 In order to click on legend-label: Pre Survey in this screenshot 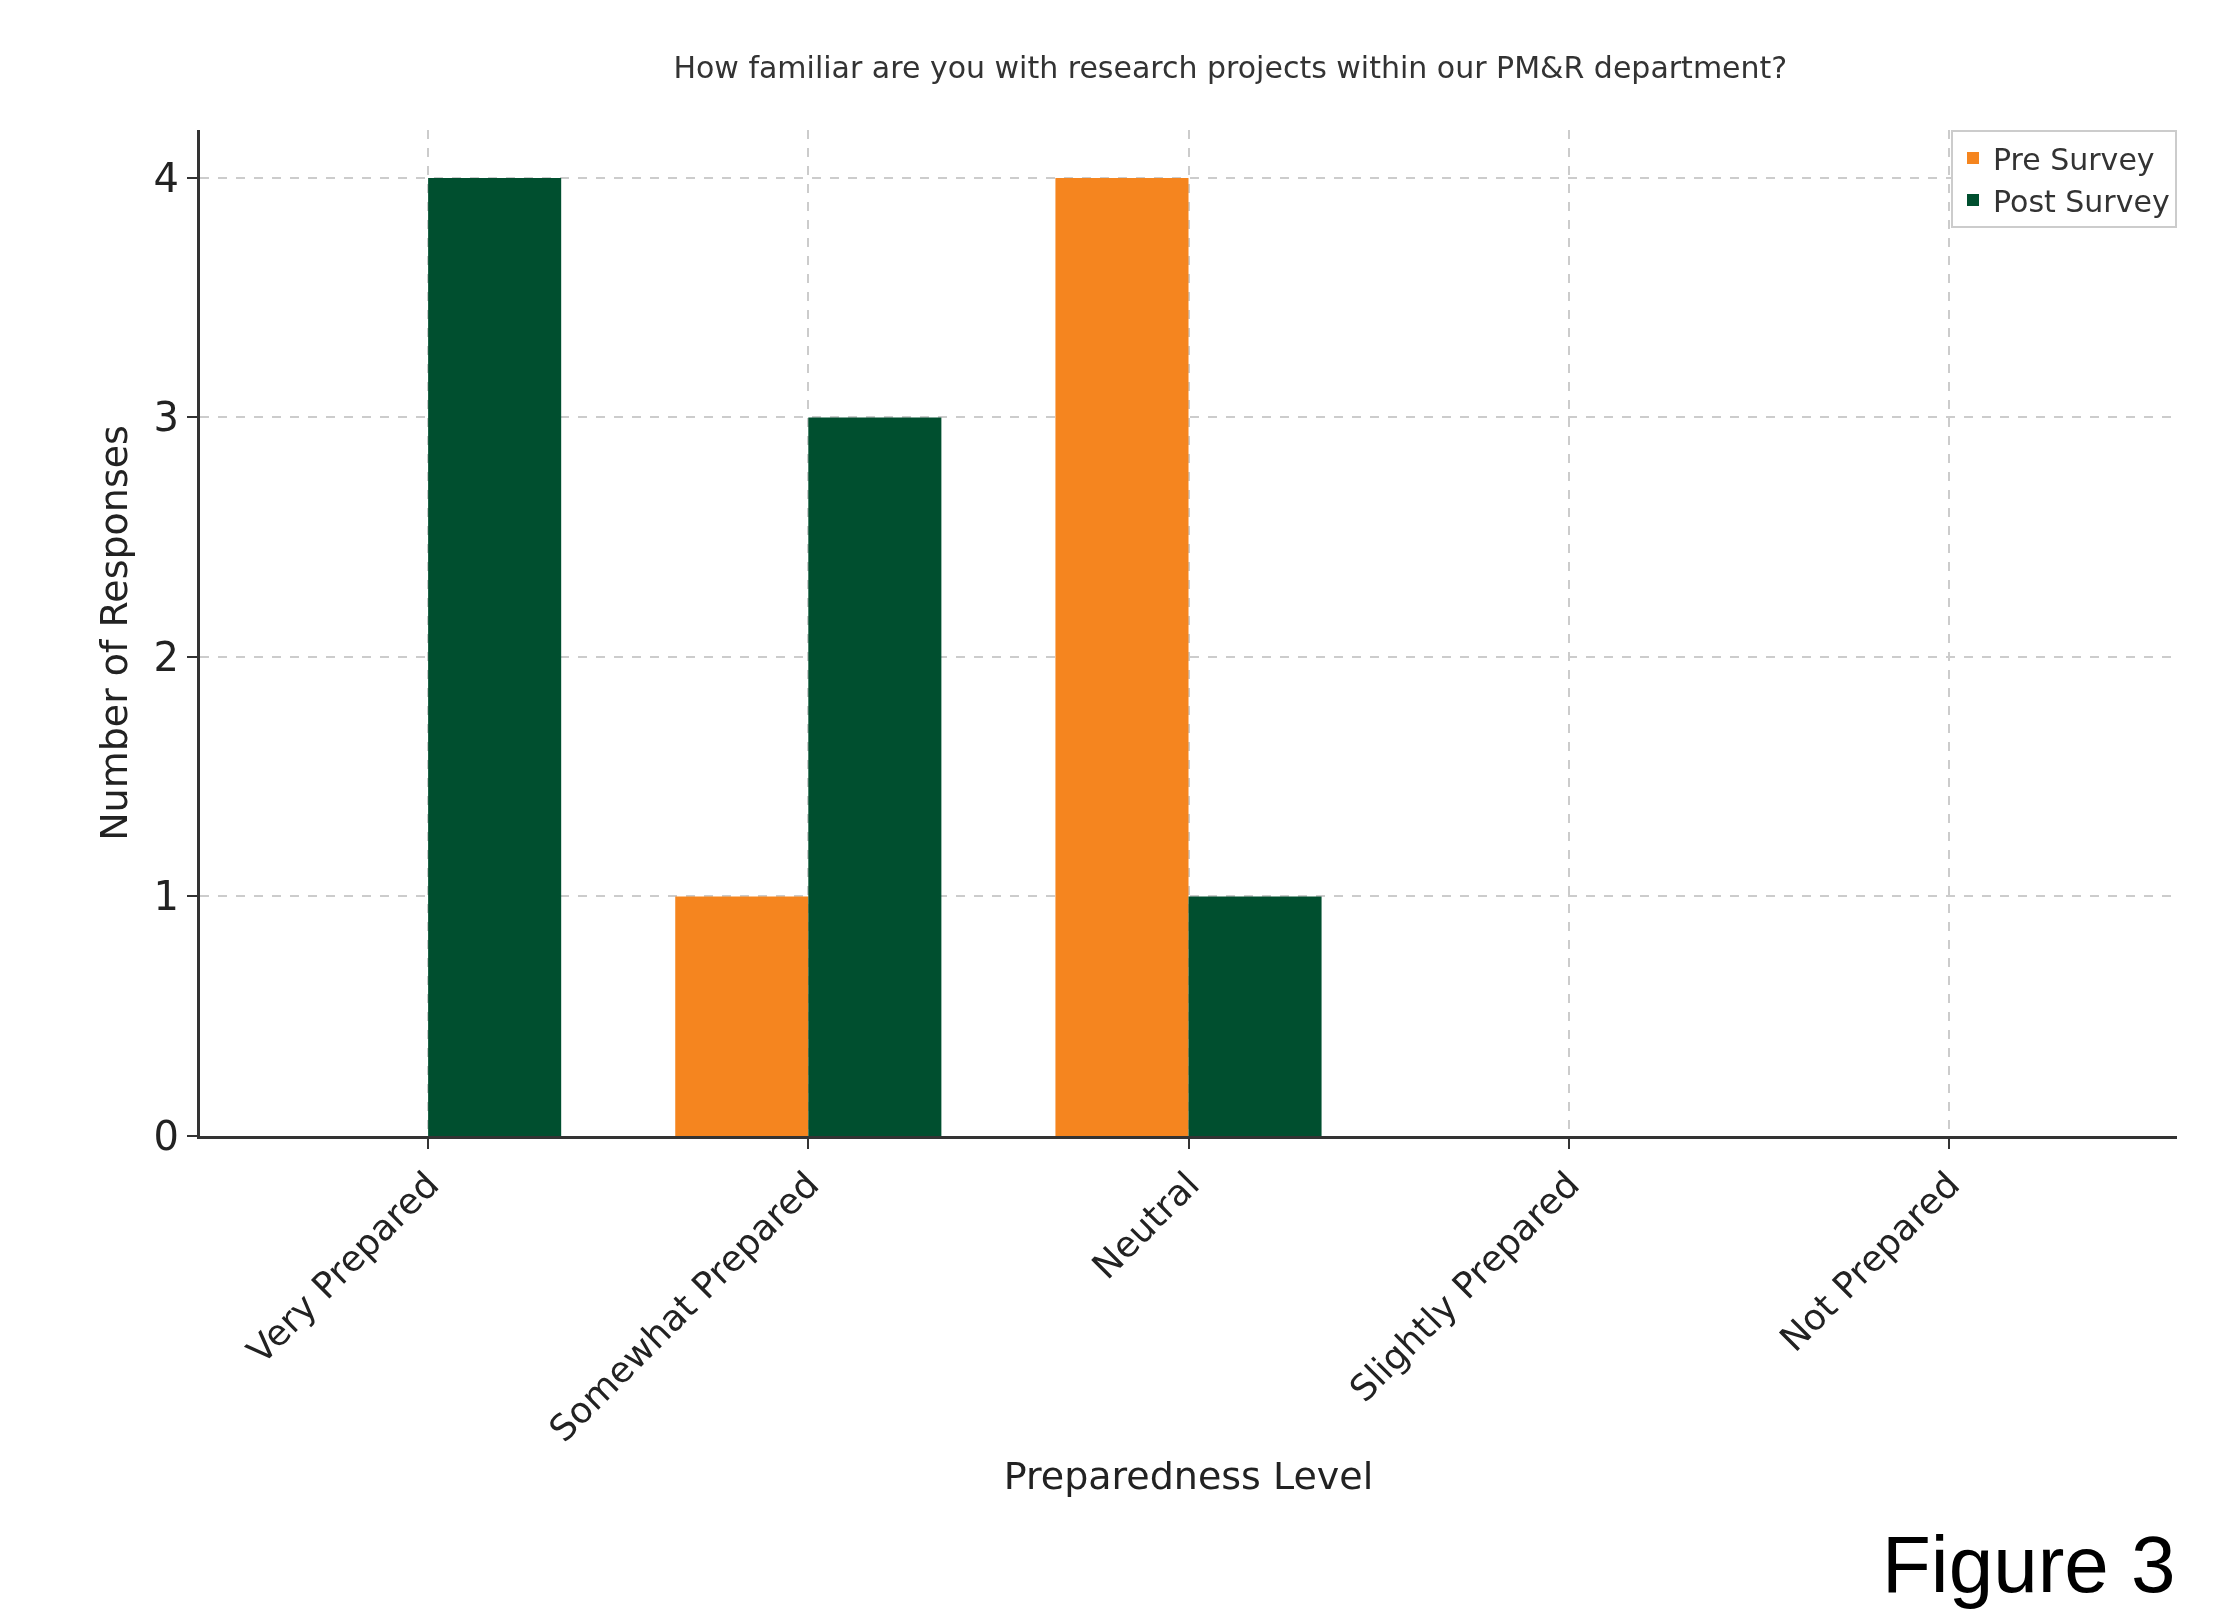, I will do `click(2074, 159)`.